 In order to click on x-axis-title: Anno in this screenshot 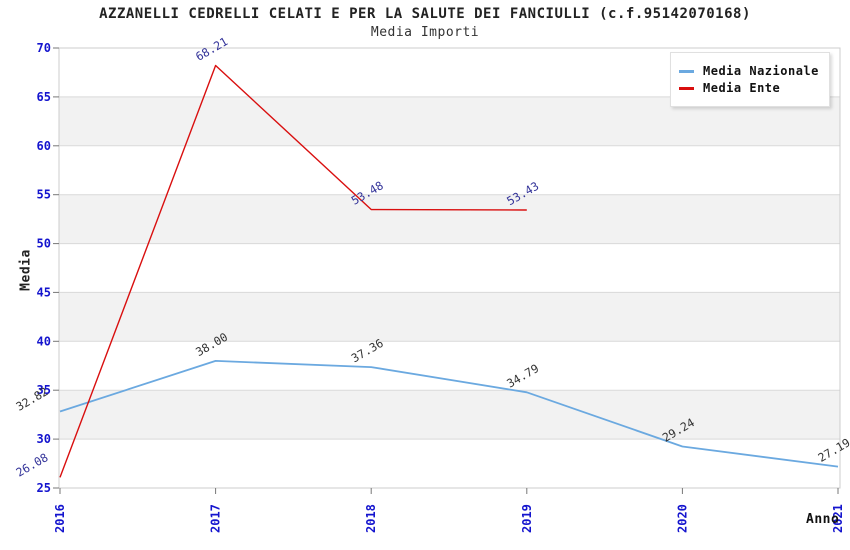, I will do `click(823, 519)`.